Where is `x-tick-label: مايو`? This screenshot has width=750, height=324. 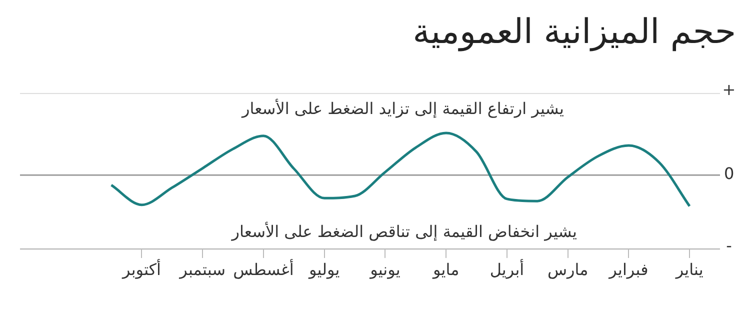
x-tick-label: مايو is located at coordinates (446, 269).